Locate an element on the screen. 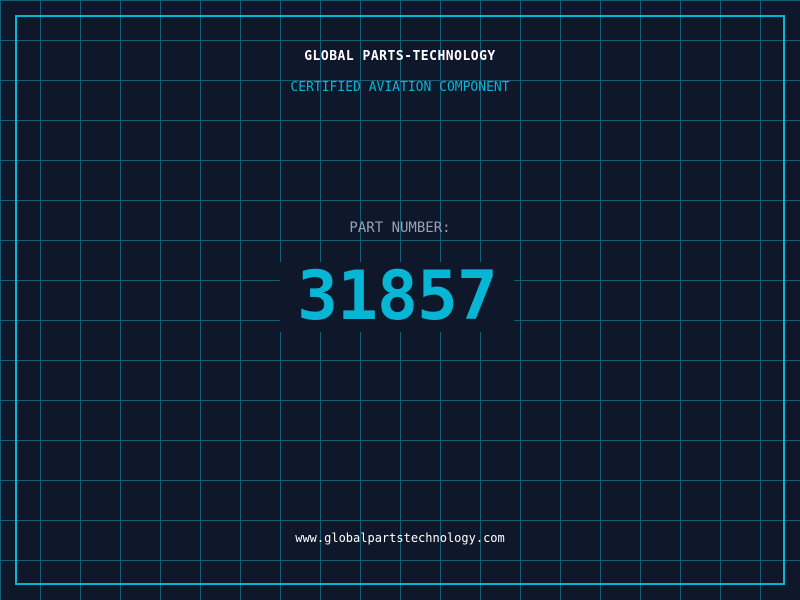  company-title: GLOBAL PARTS-TECHNOLOGY is located at coordinates (400, 56).